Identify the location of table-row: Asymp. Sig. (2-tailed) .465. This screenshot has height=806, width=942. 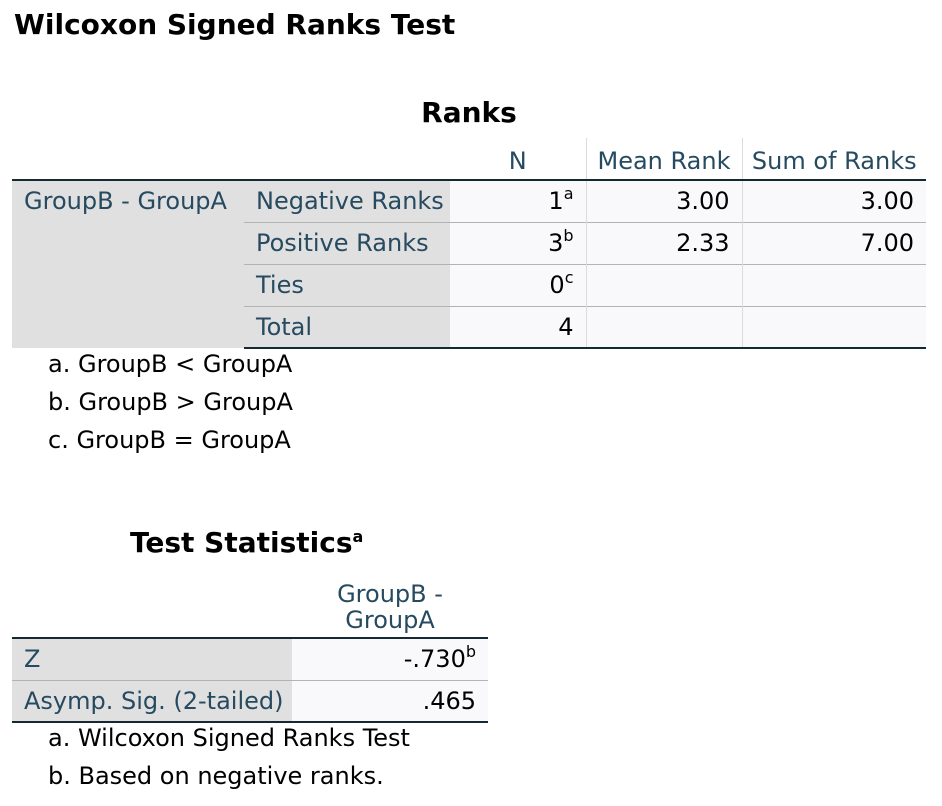
(250, 701).